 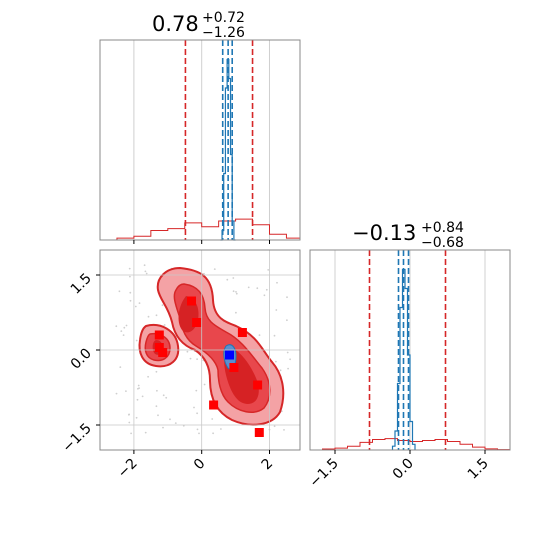 I want to click on param1-title-sub: −1.26, so click(x=223, y=33).